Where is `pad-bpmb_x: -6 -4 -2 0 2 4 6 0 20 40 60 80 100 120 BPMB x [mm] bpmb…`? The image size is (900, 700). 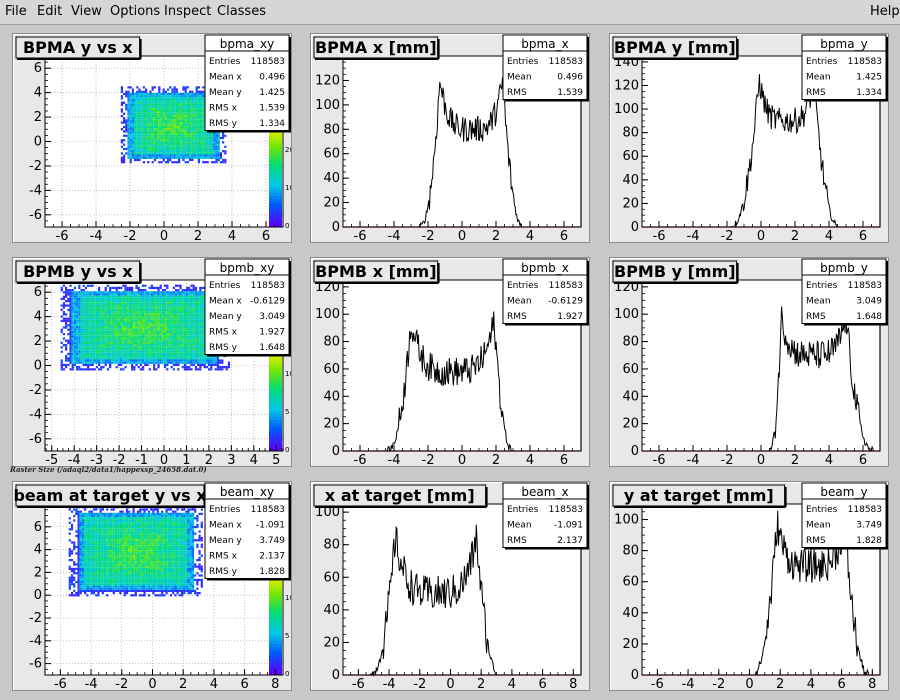
pad-bpmb_x: -6 -4 -2 0 2 4 6 0 20 40 60 80 100 120 BPMB x [mm] bpmb… is located at coordinates (450, 362).